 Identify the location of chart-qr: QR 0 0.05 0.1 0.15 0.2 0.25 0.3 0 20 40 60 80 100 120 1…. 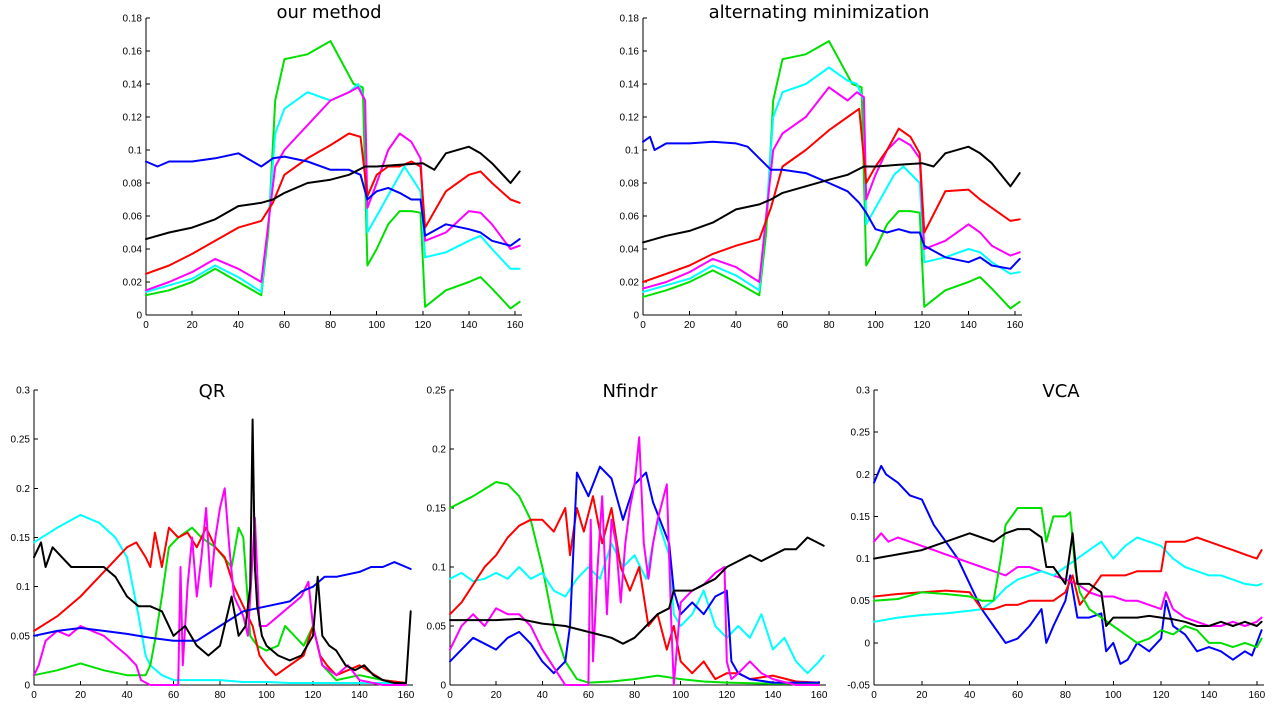
(213, 541).